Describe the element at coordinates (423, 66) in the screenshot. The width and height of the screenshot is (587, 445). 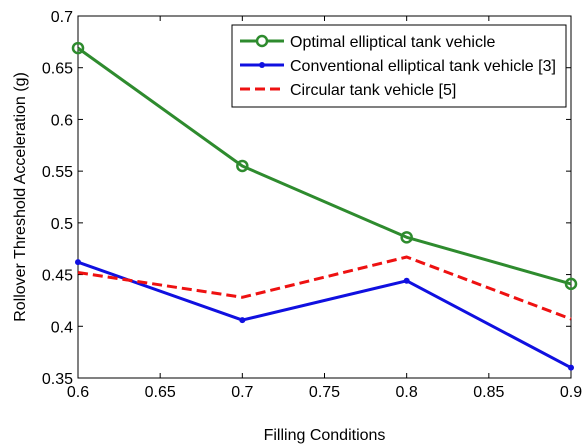
I see `legend-label-2: Conventional elliptical tank vehicle [3]` at that location.